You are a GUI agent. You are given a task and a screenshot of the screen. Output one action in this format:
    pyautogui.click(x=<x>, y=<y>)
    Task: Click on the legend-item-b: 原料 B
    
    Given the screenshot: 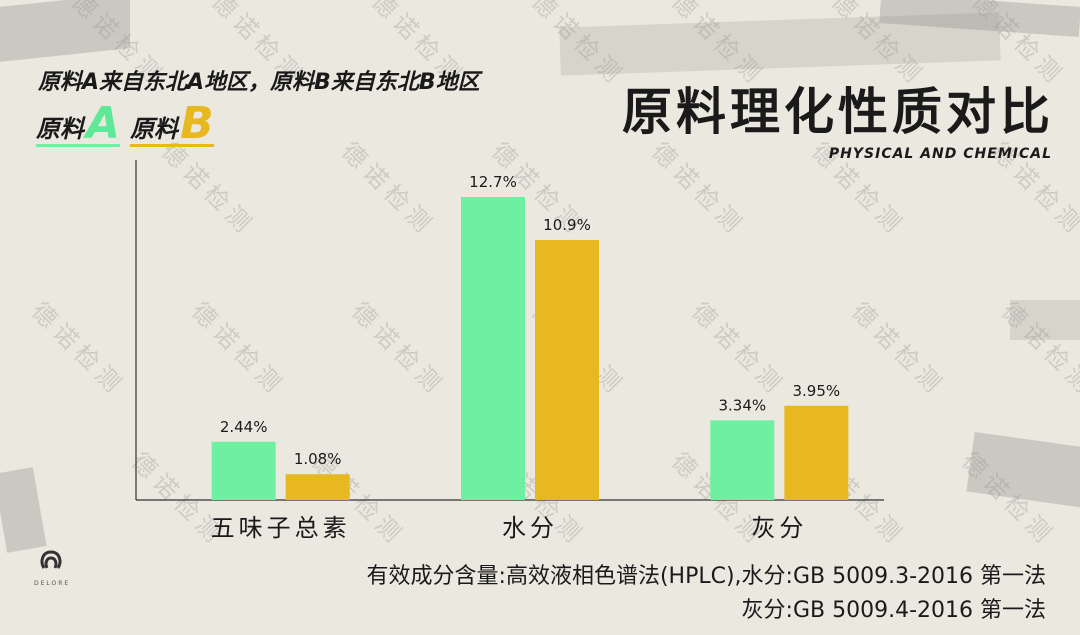 What is the action you would take?
    pyautogui.click(x=172, y=123)
    